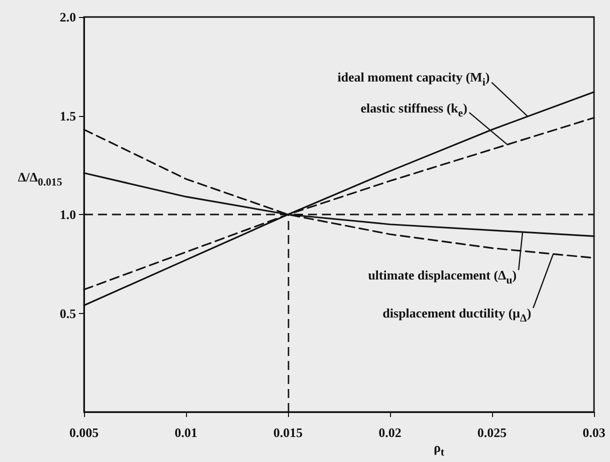 Image resolution: width=610 pixels, height=462 pixels. I want to click on x-tick-label: 0.03, so click(594, 432).